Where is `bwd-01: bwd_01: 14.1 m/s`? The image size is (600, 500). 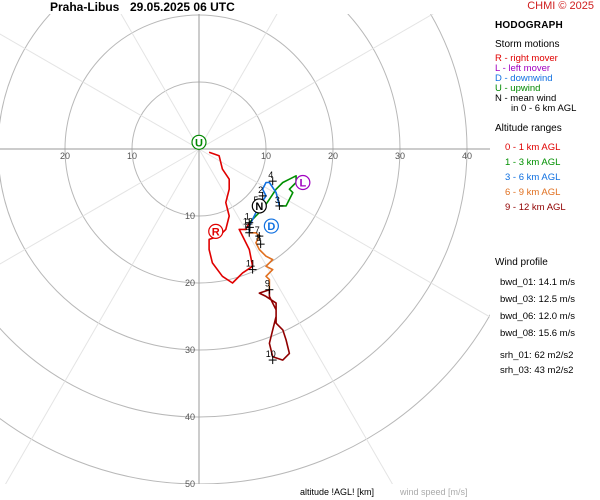
bwd-01: bwd_01: 14.1 m/s is located at coordinates (537, 282).